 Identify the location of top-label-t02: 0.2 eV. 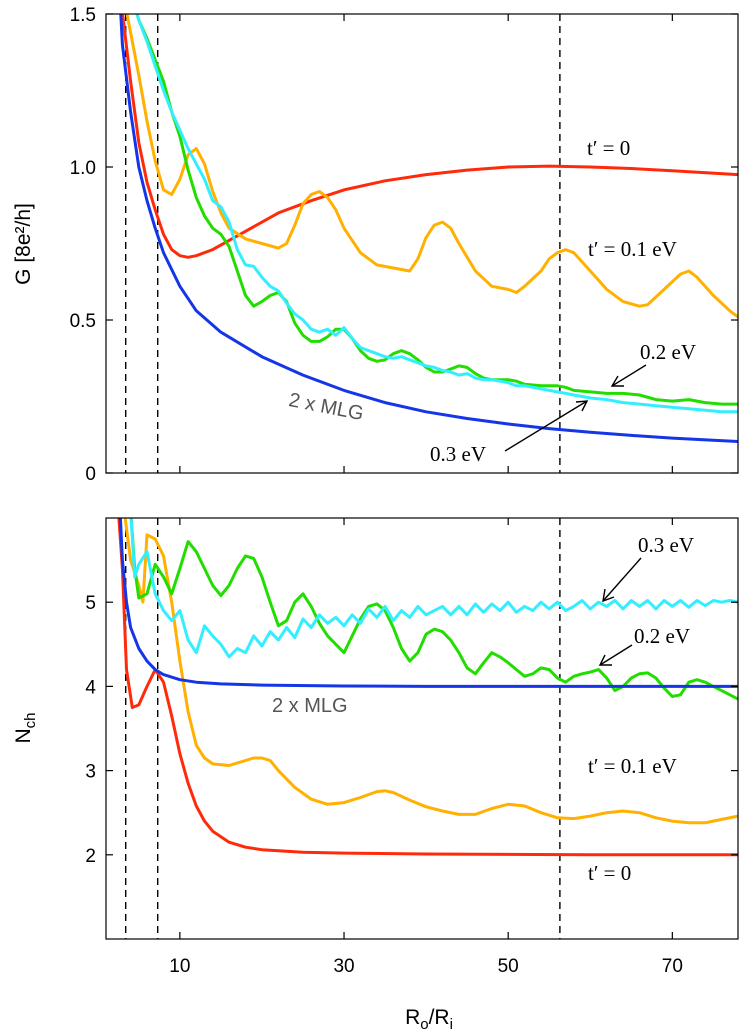
(668, 352).